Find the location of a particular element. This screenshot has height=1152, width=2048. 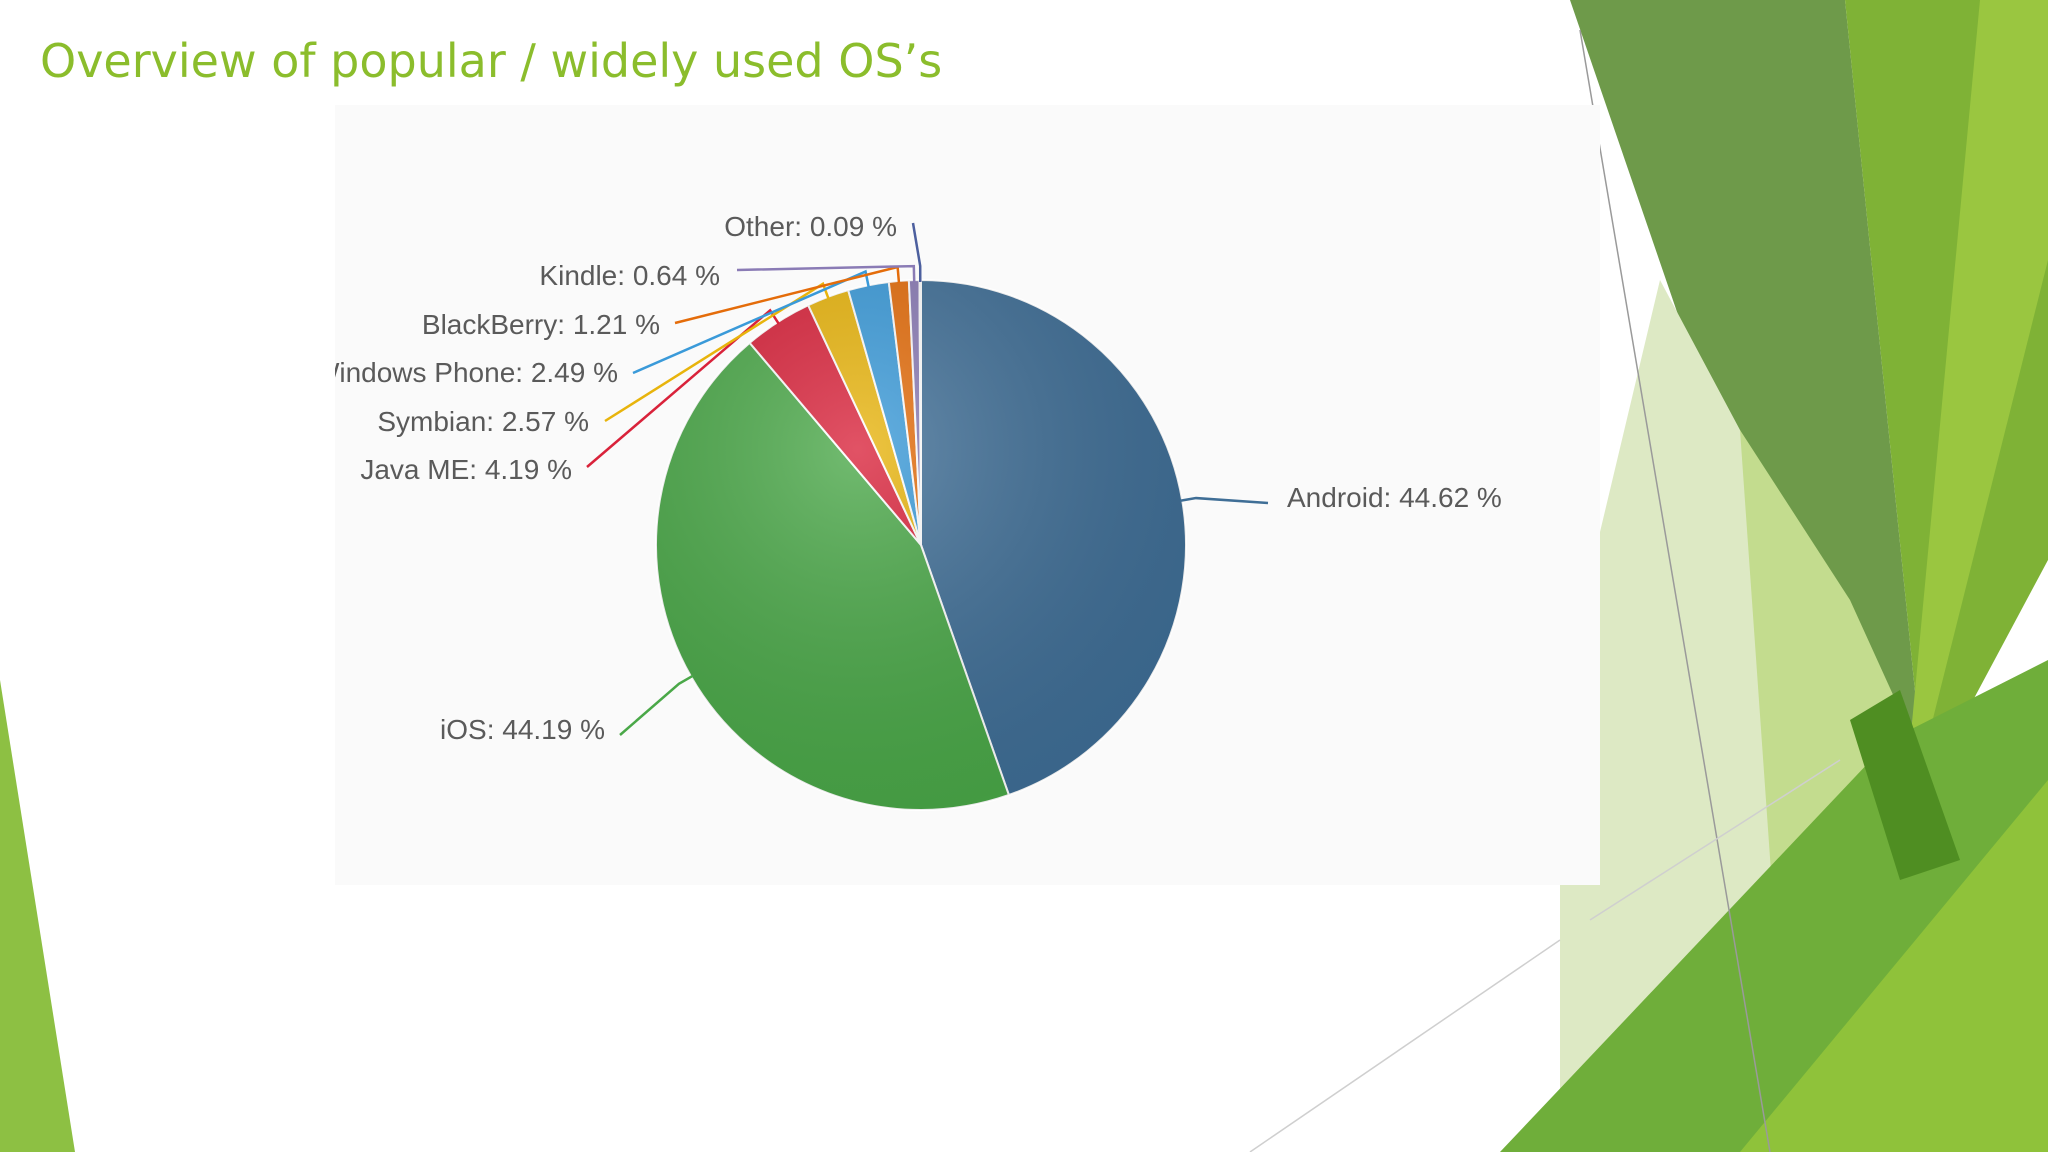

leader-line-android is located at coordinates (1224, 500).